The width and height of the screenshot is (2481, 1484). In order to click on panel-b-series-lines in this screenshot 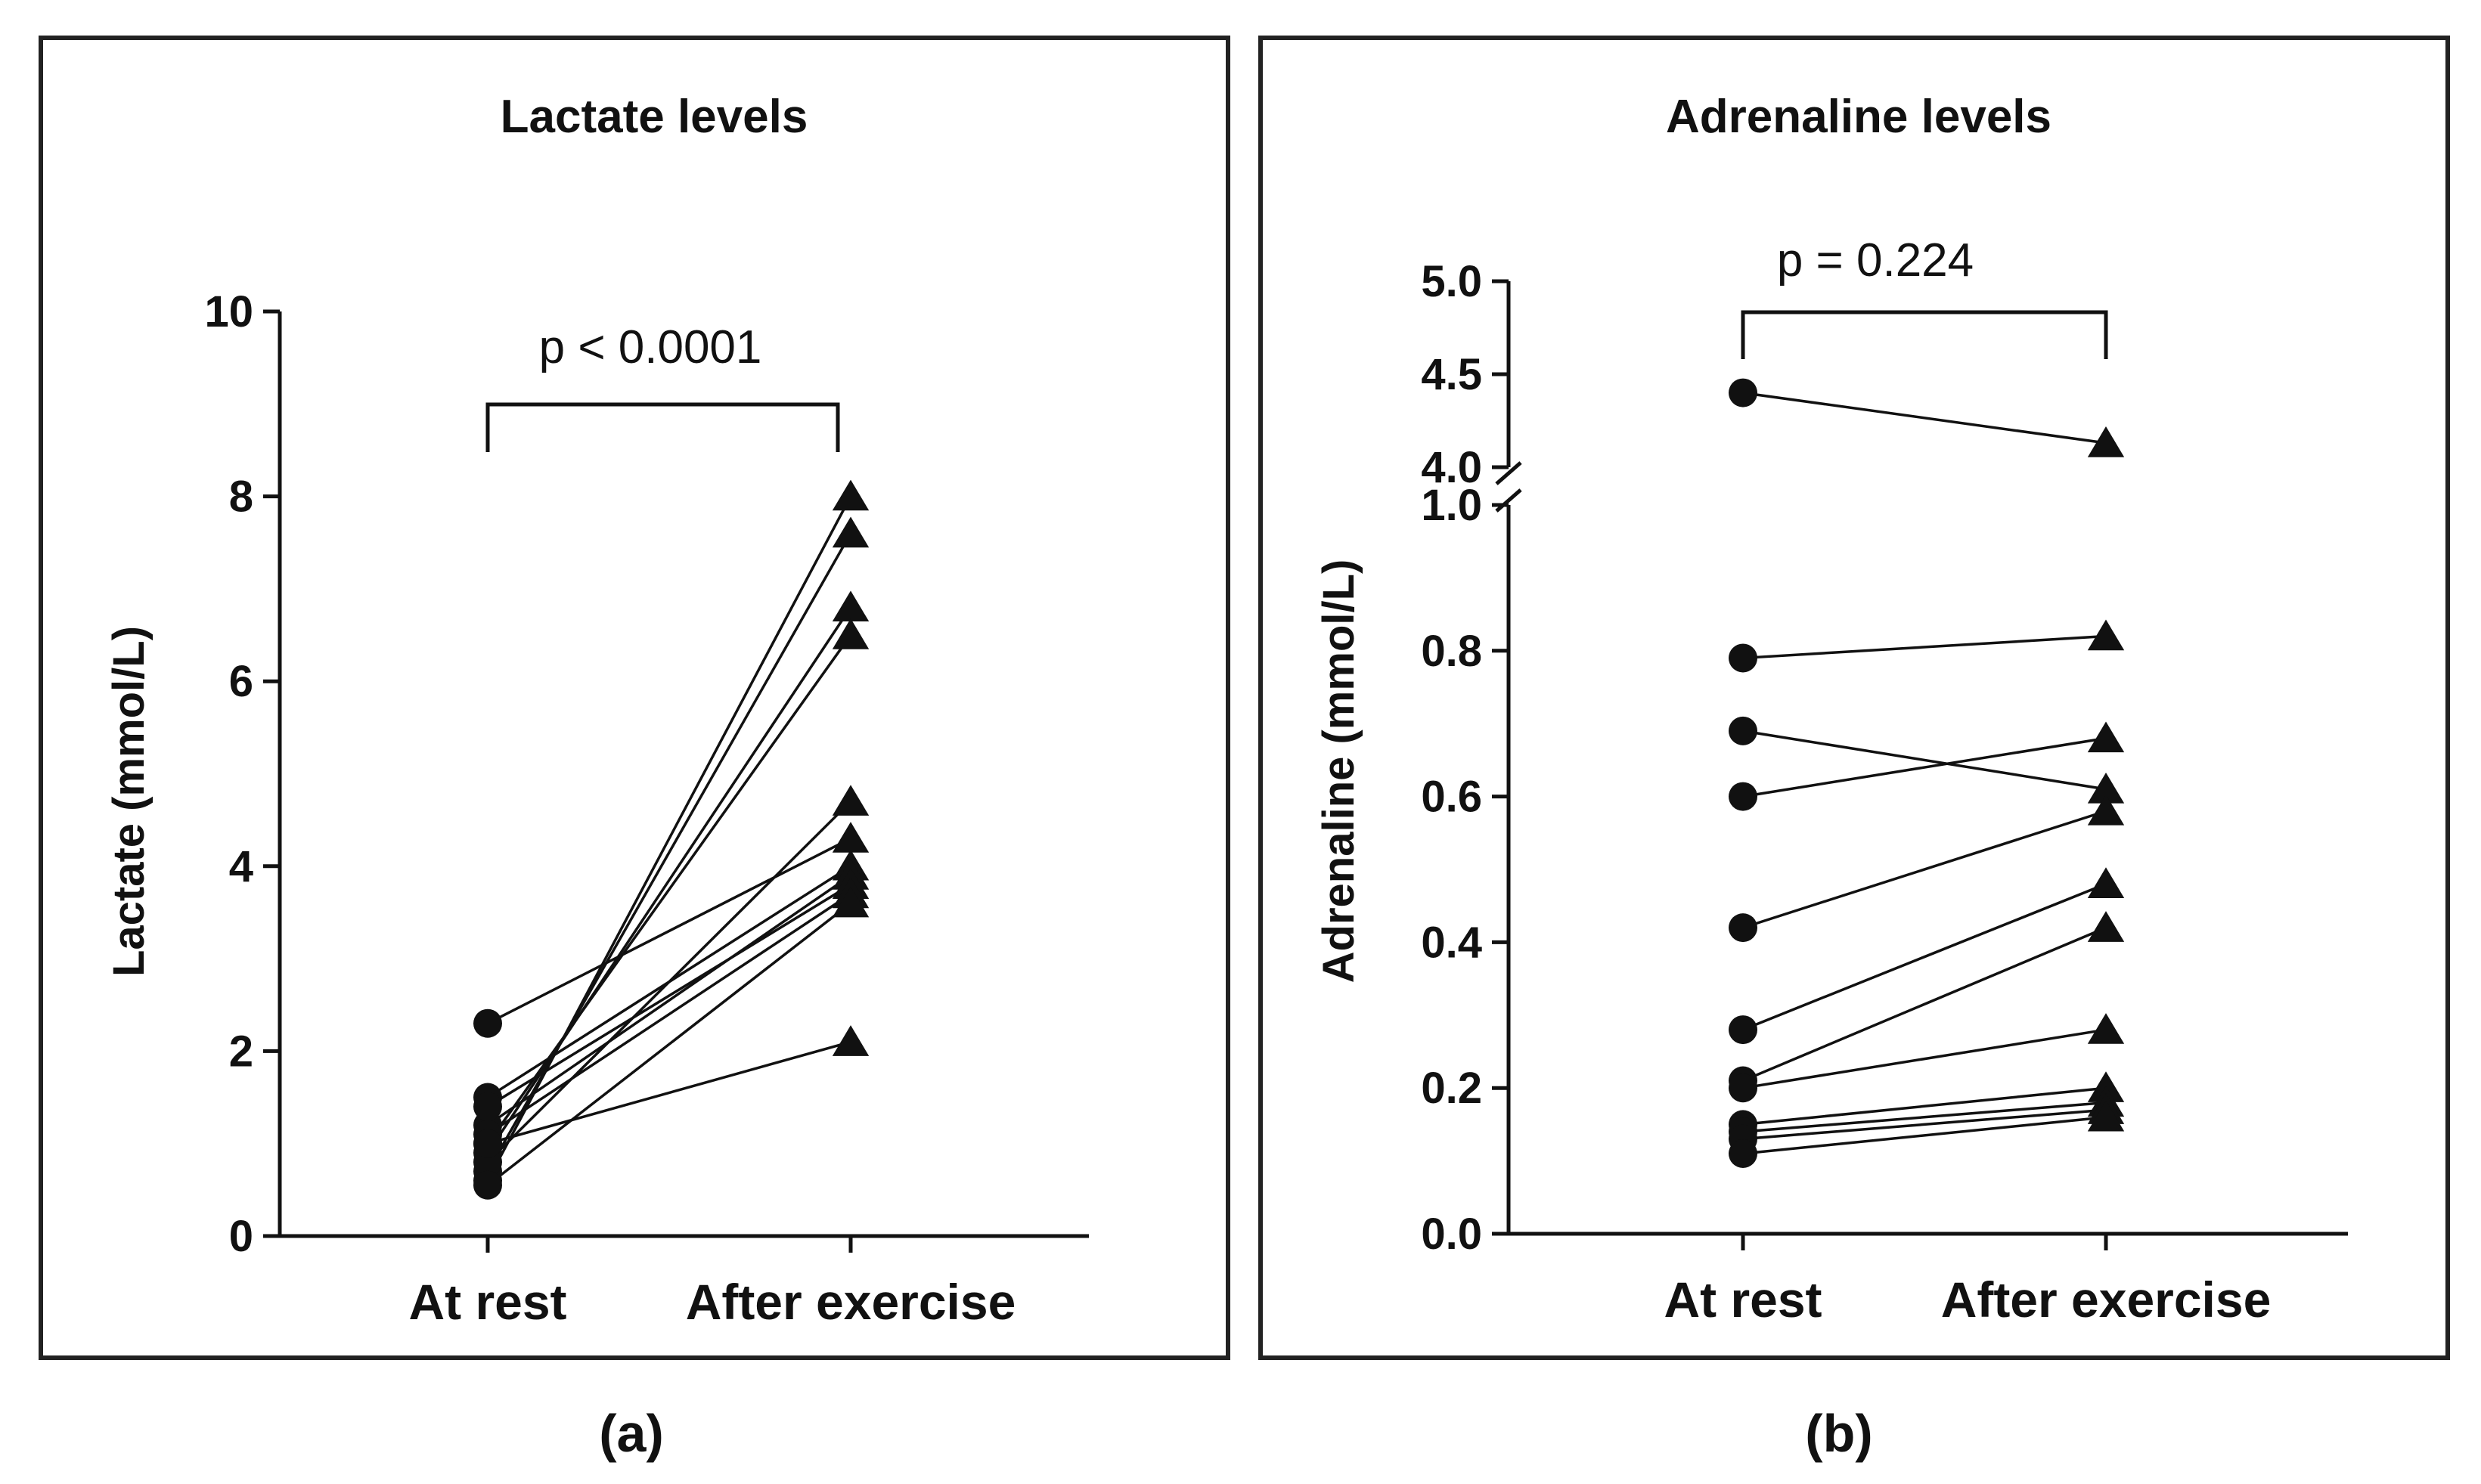, I will do `click(1925, 773)`.